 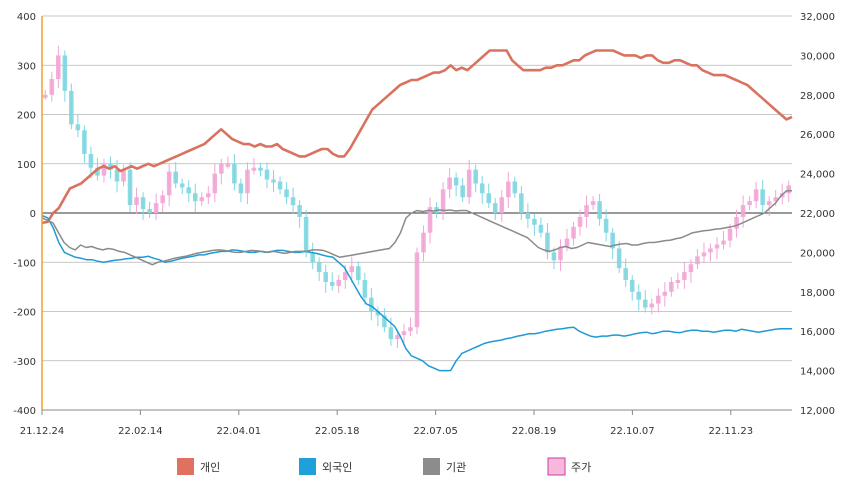 What do you see at coordinates (24, 263) in the screenshot?
I see `left-tick-label: -100` at bounding box center [24, 263].